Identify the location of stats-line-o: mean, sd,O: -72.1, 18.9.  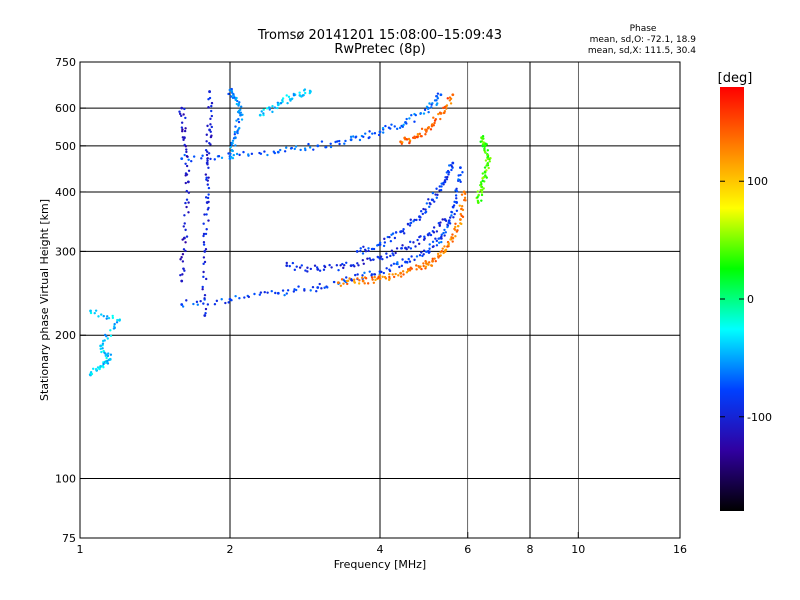
(643, 40).